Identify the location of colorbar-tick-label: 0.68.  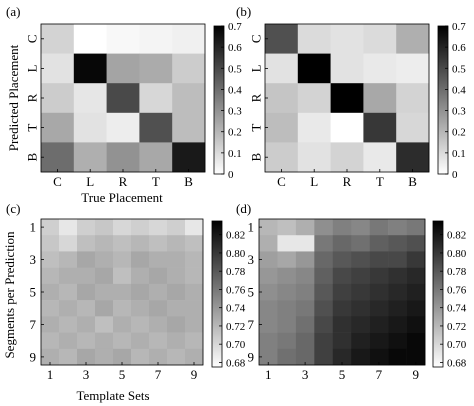
(236, 363).